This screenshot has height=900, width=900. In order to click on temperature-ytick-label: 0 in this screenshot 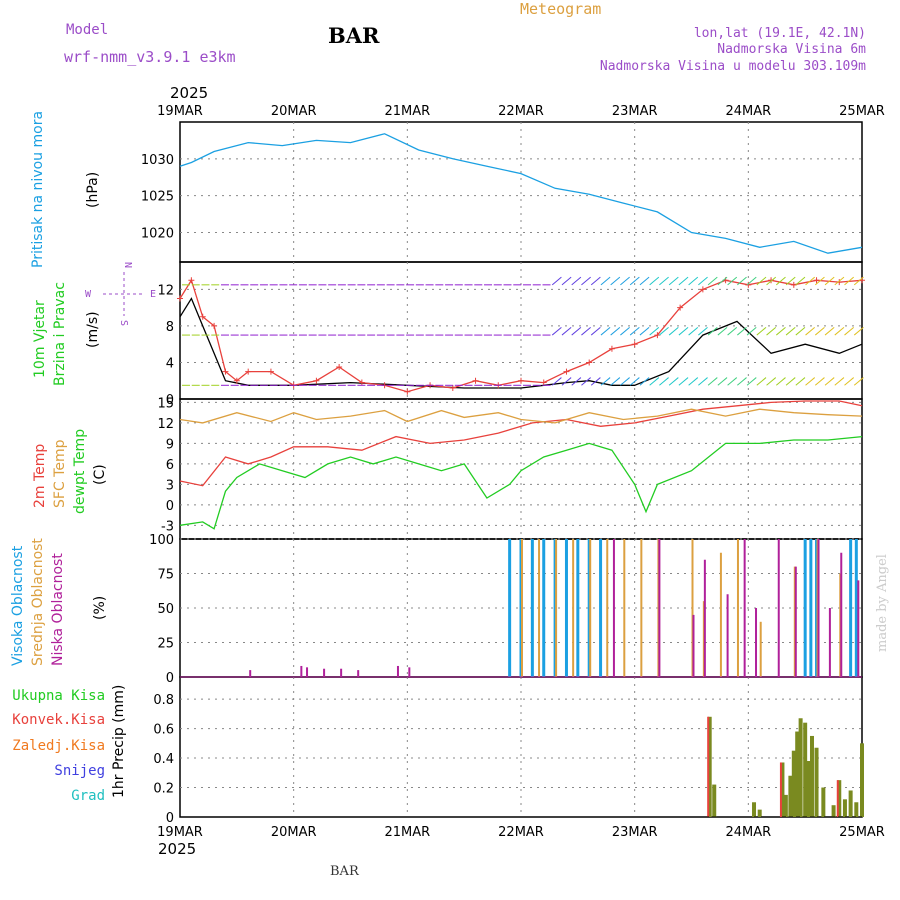, I will do `click(170, 506)`.